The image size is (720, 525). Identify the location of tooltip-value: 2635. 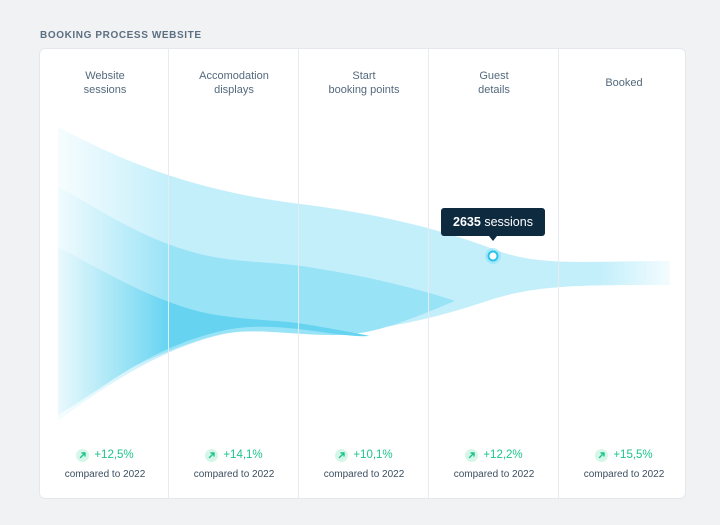
(467, 222).